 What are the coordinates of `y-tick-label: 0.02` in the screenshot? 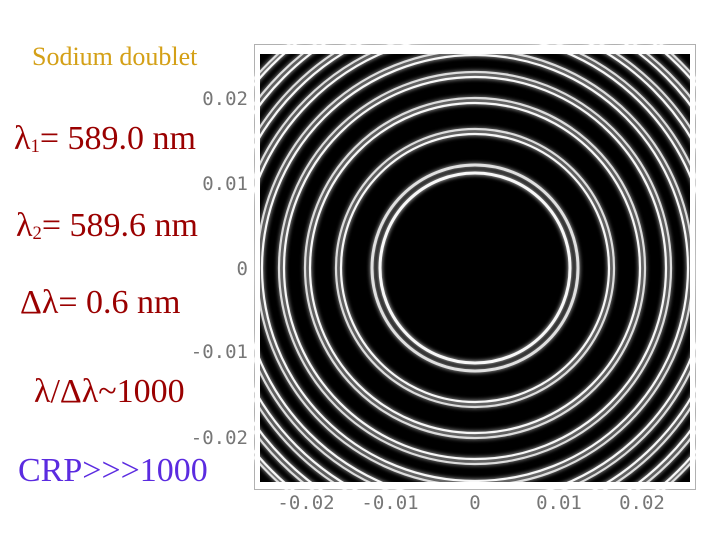 It's located at (225, 99).